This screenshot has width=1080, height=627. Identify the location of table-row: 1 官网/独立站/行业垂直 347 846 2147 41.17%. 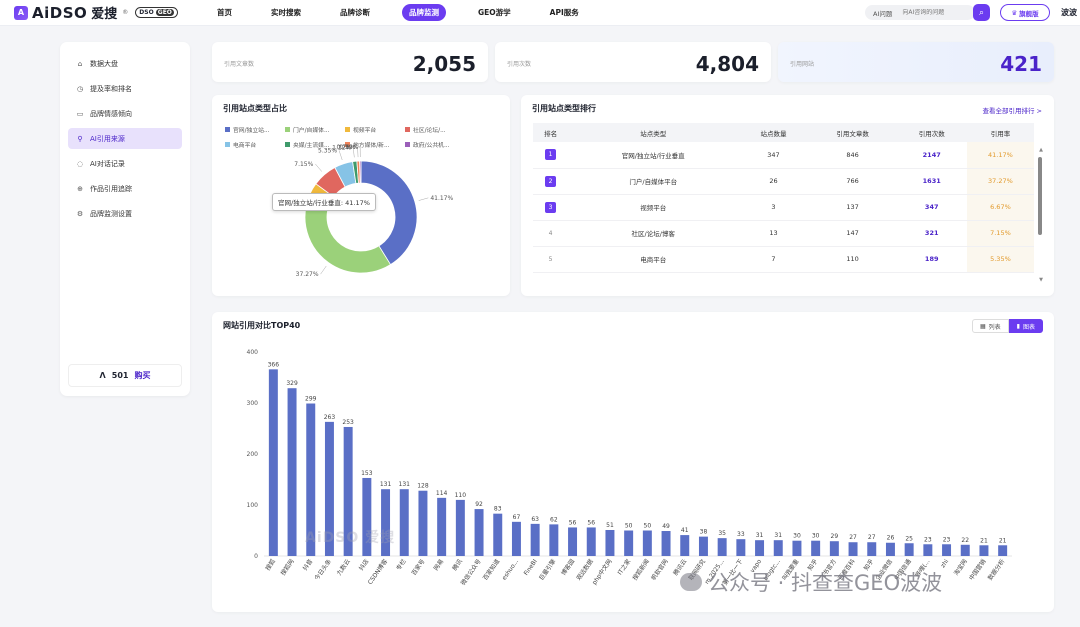
(783, 155).